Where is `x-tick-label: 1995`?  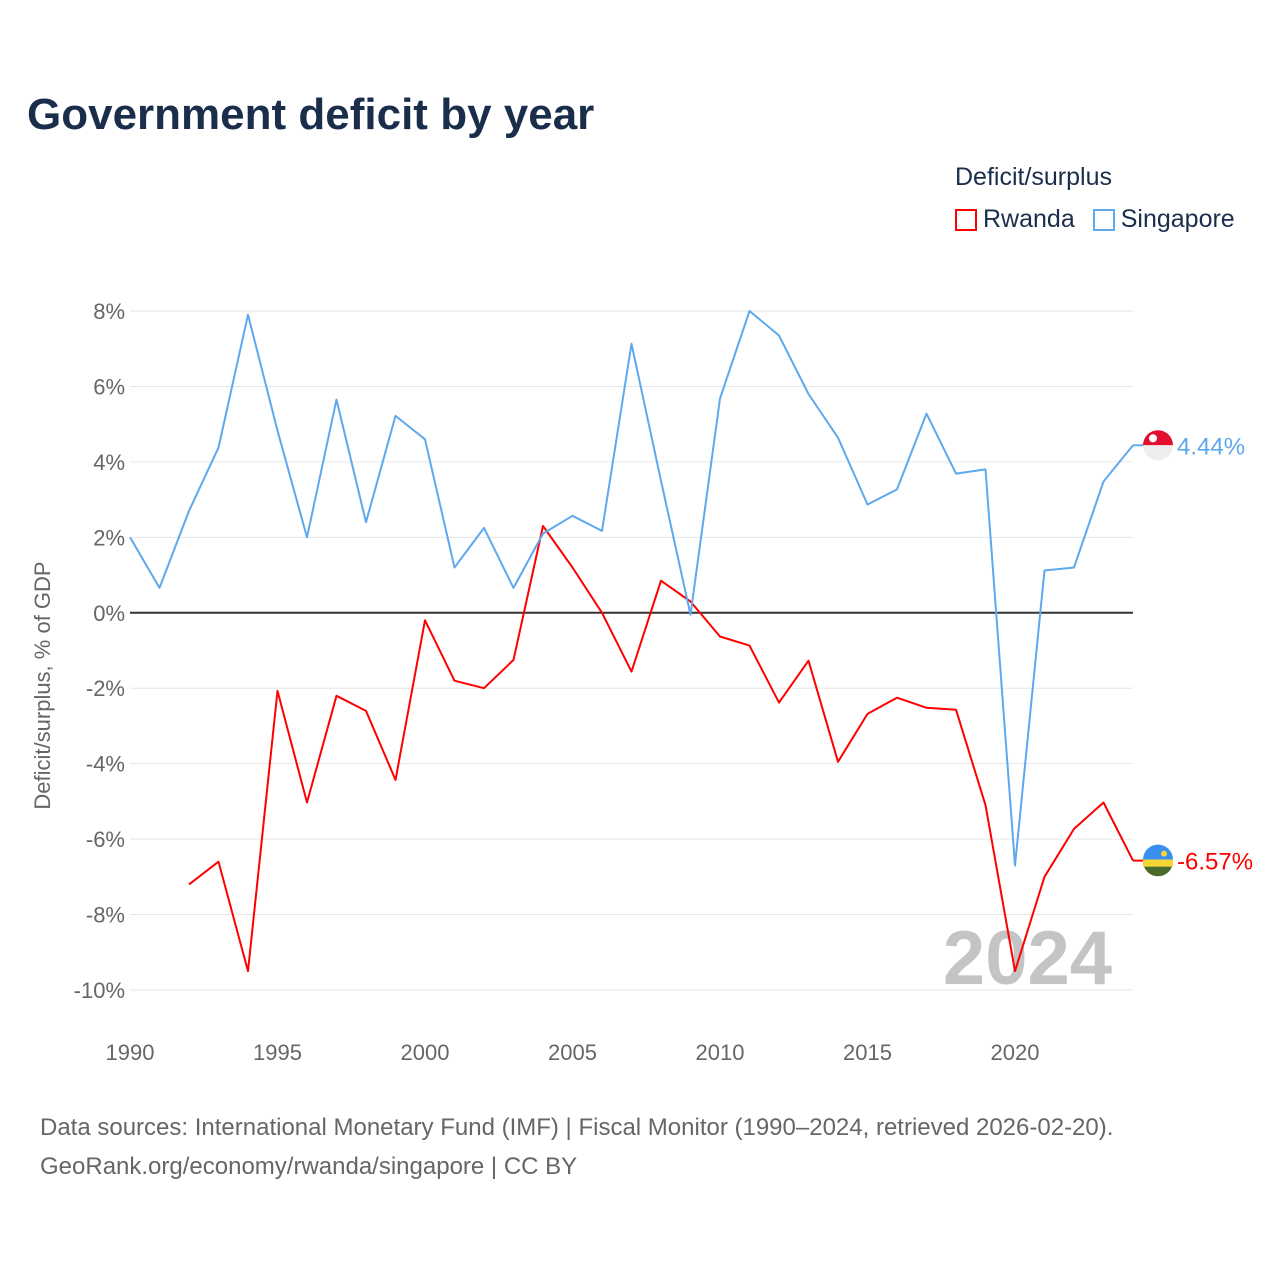
x-tick-label: 1995 is located at coordinates (277, 1052).